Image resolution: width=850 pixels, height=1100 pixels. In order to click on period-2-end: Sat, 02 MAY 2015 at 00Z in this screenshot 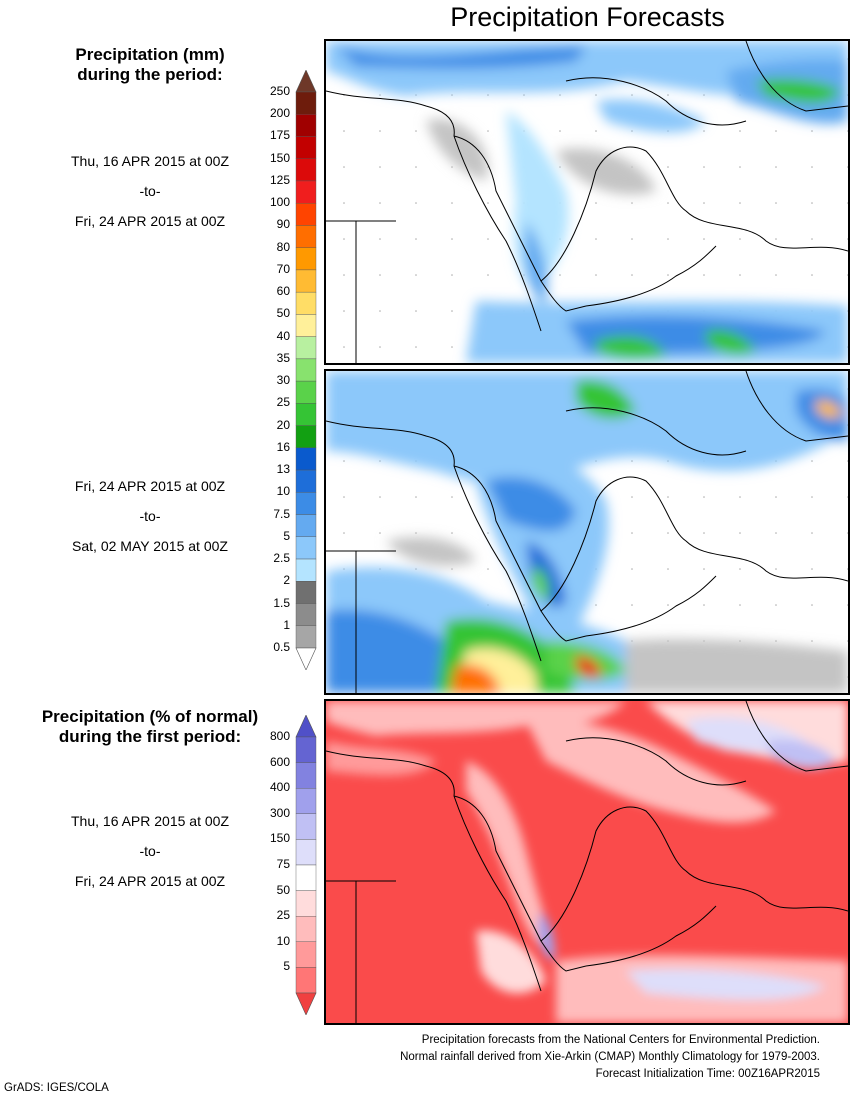, I will do `click(150, 546)`.